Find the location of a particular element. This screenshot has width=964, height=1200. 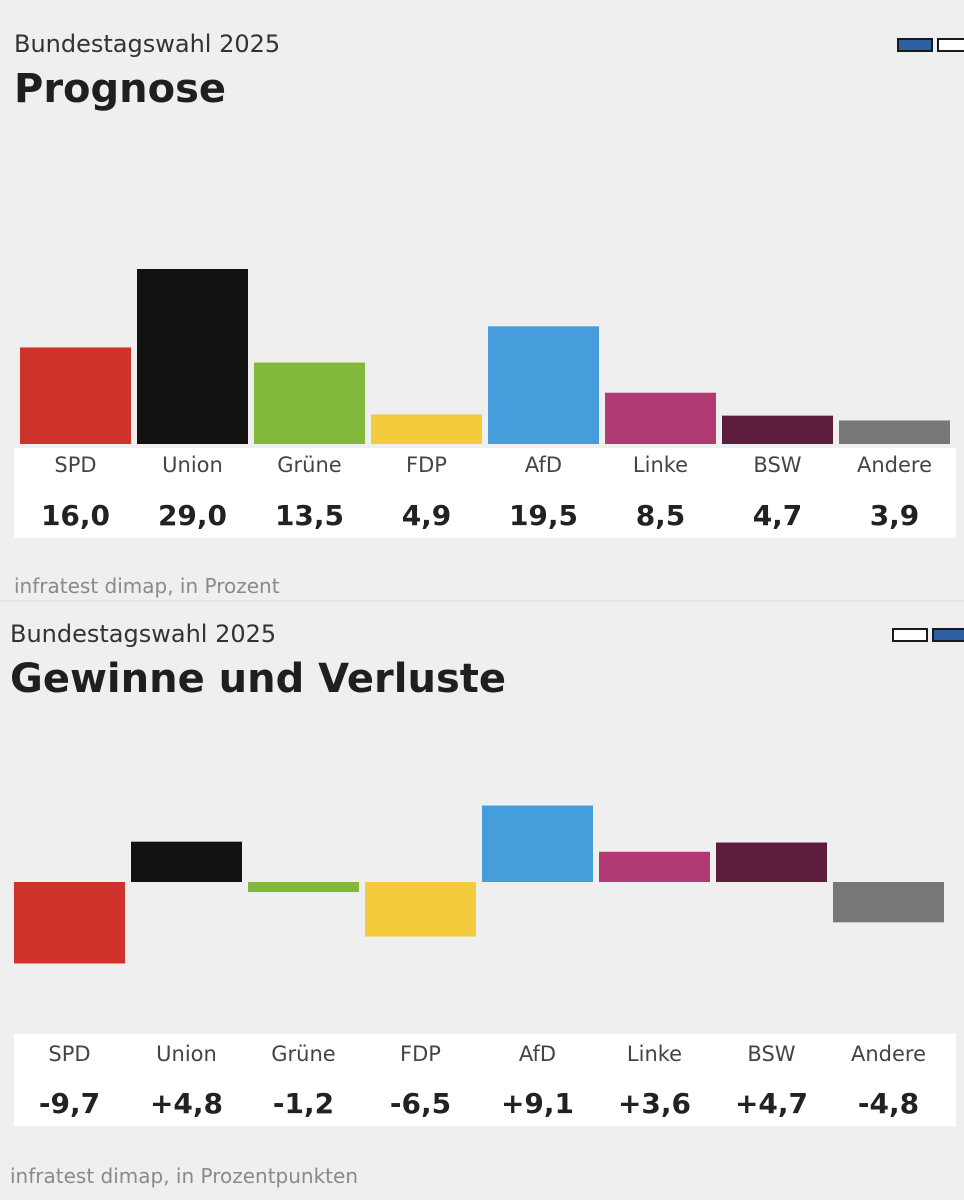

gewinne-pager is located at coordinates (928, 635).